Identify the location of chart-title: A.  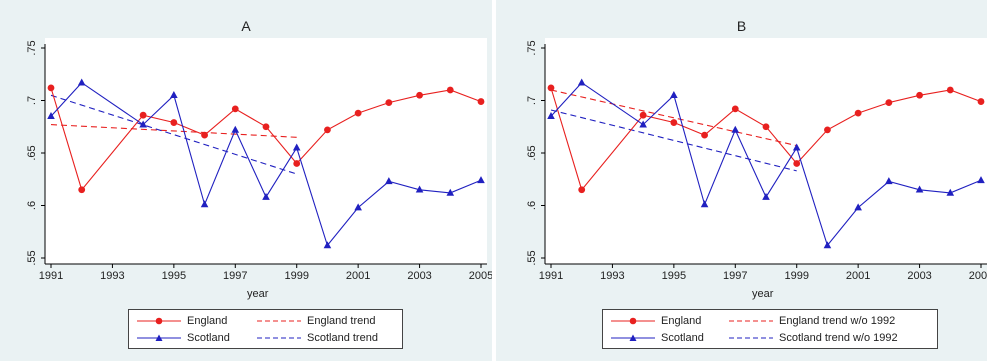
(246, 26).